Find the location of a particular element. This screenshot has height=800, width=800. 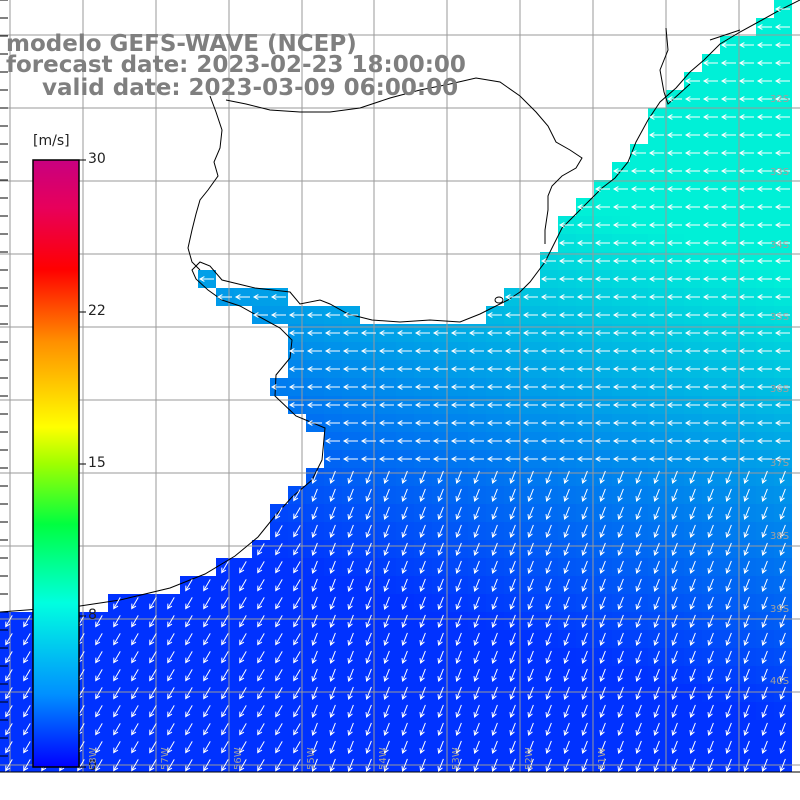

colorbar-tick-22: 22 is located at coordinates (97, 311).